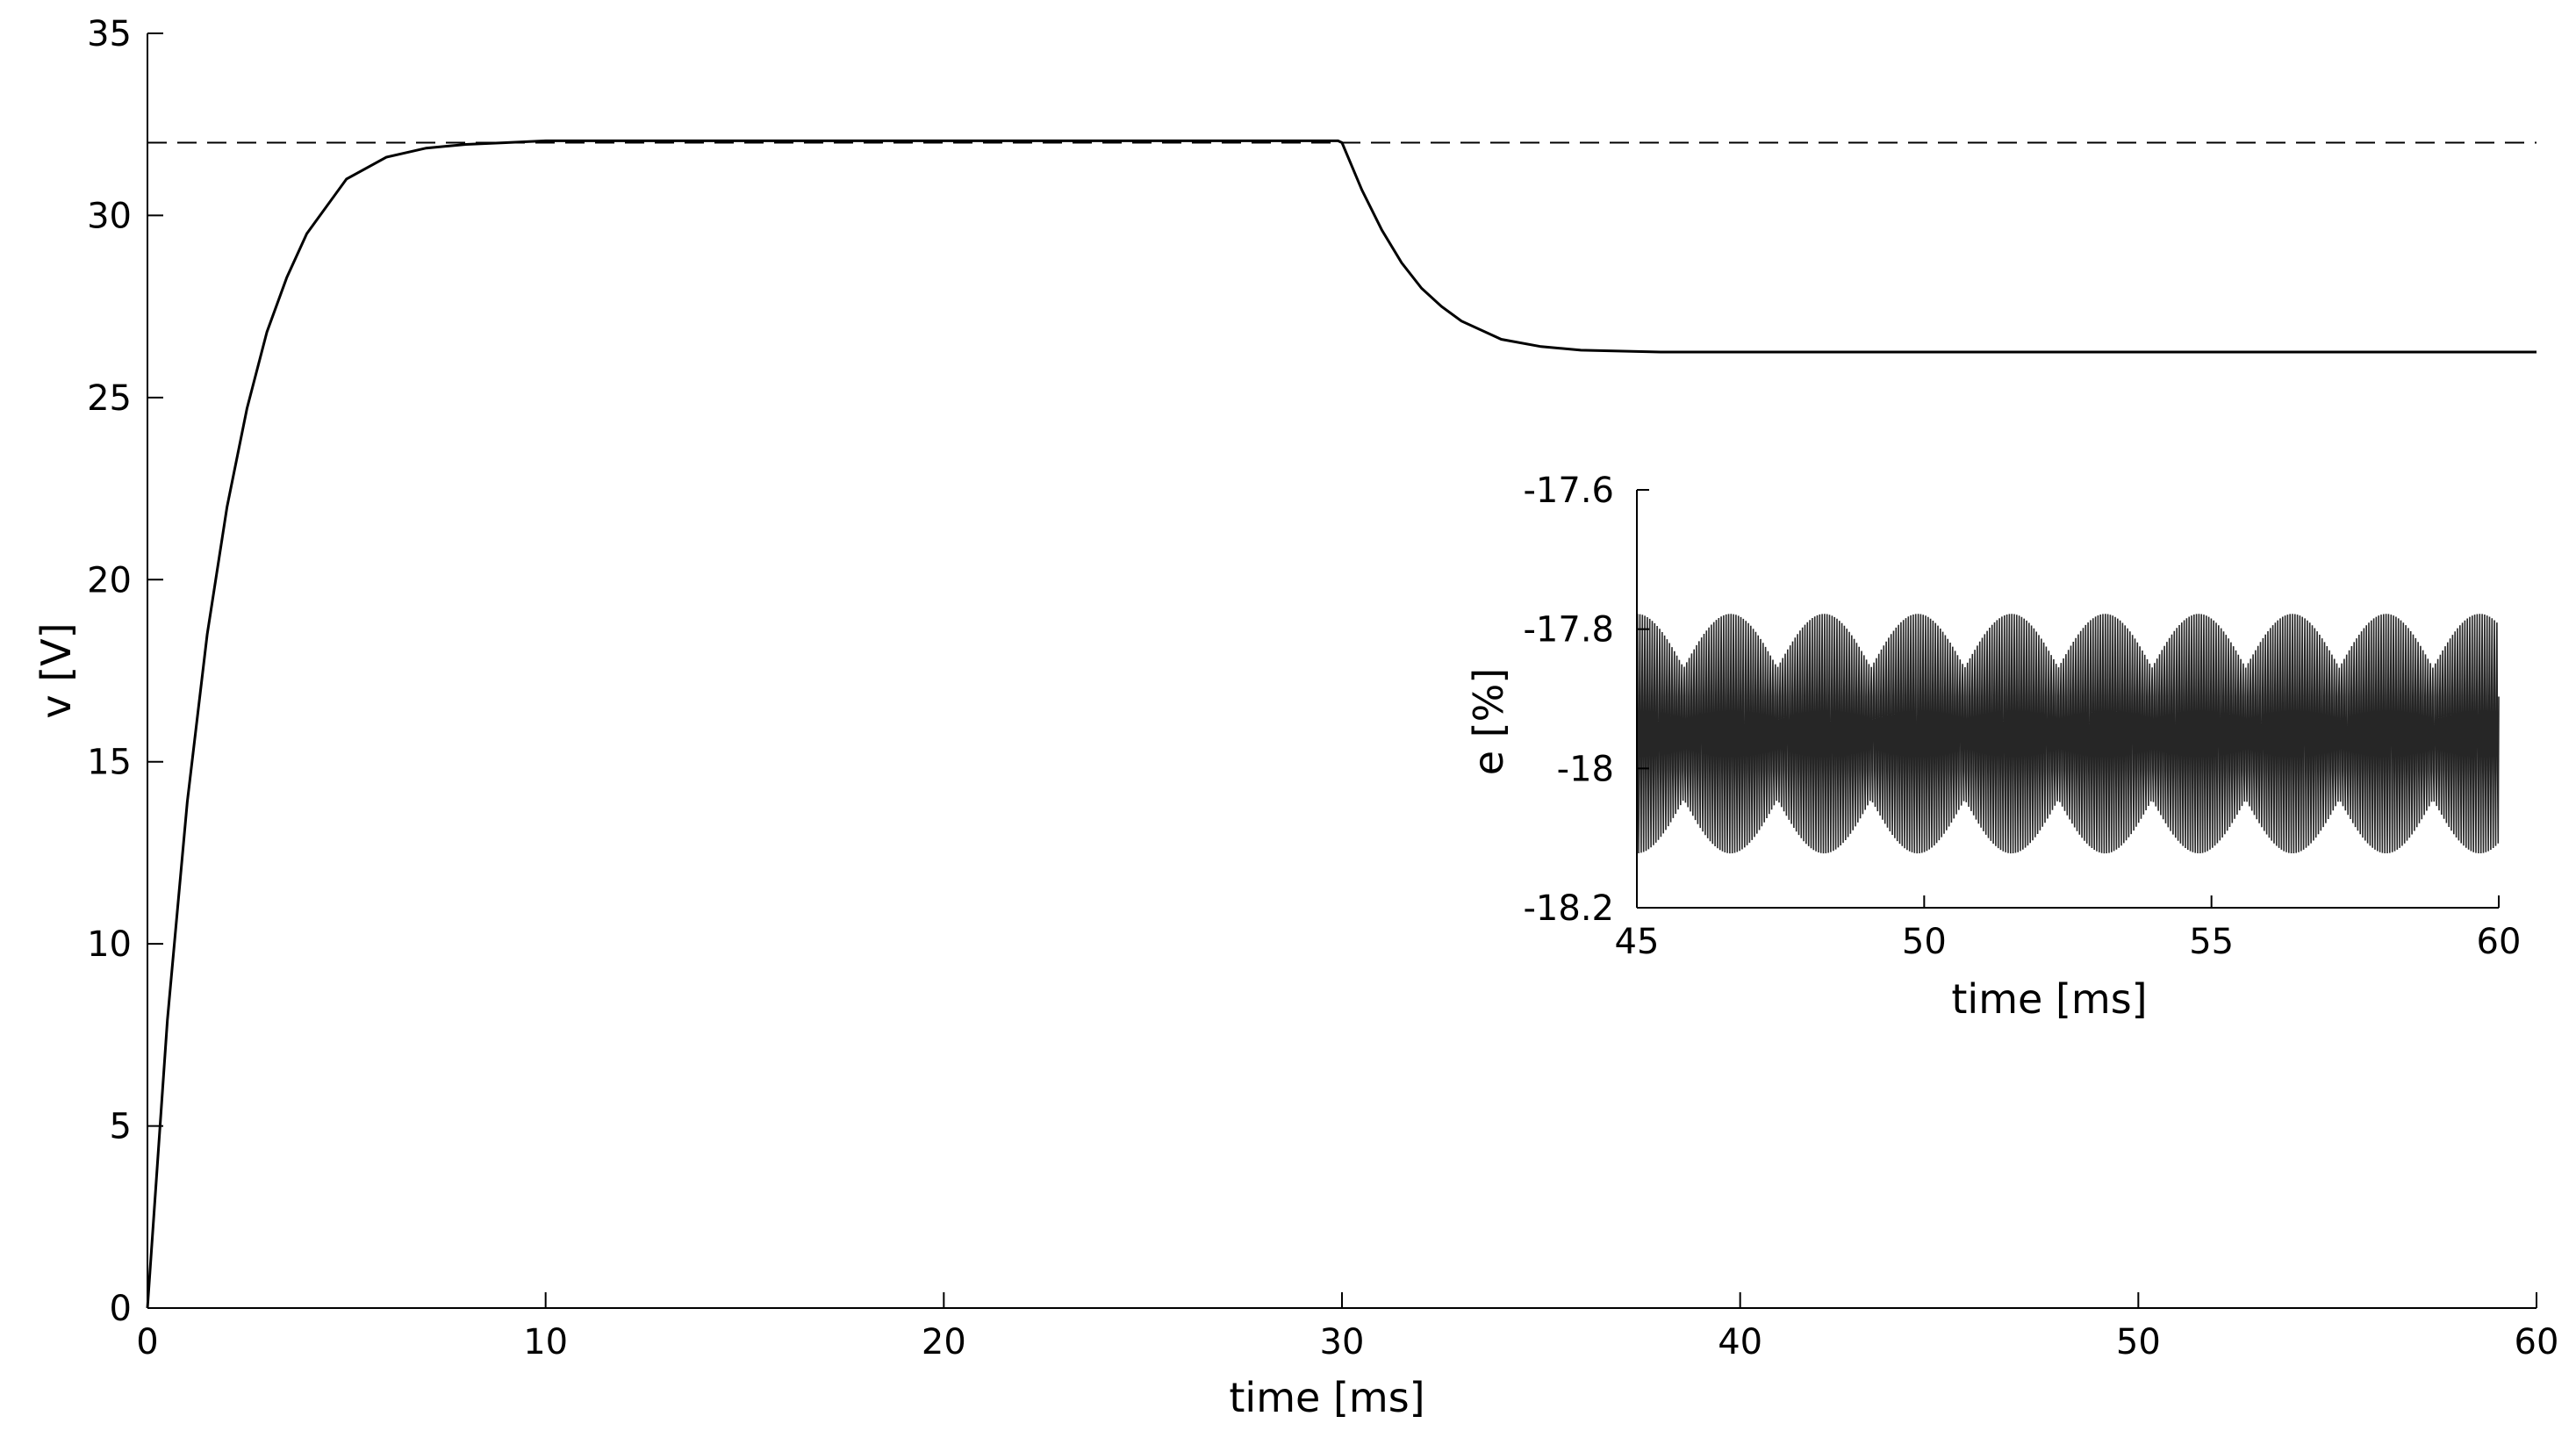  Describe the element at coordinates (1488, 722) in the screenshot. I see `inset-y-axis-label: e [%]` at that location.